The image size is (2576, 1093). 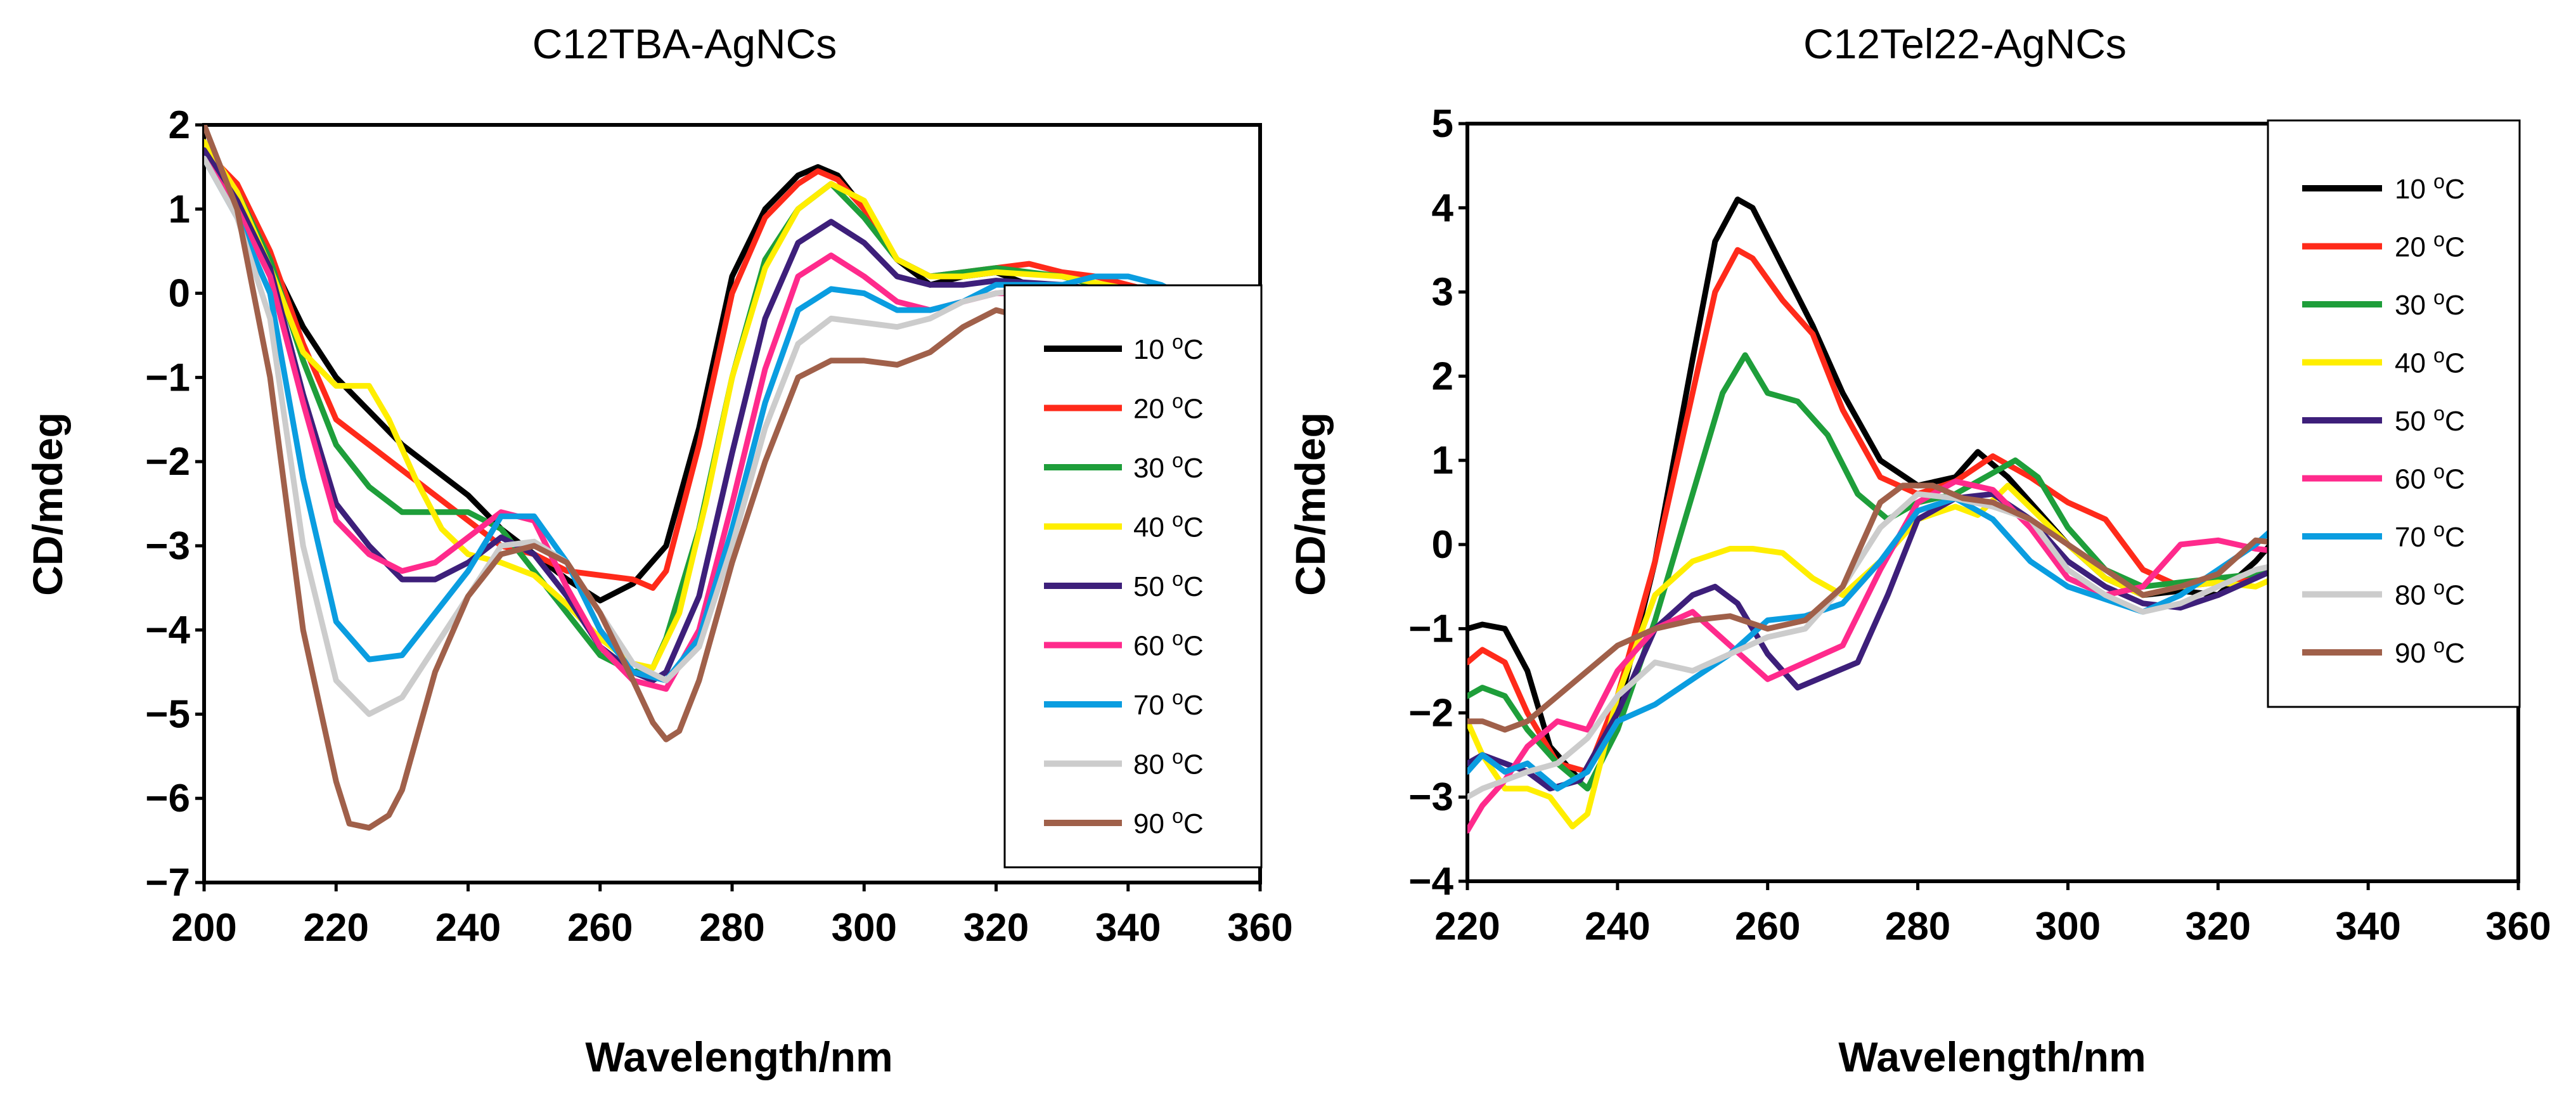 What do you see at coordinates (1965, 43) in the screenshot?
I see `chart-title: C12Tel22-AgNCs` at bounding box center [1965, 43].